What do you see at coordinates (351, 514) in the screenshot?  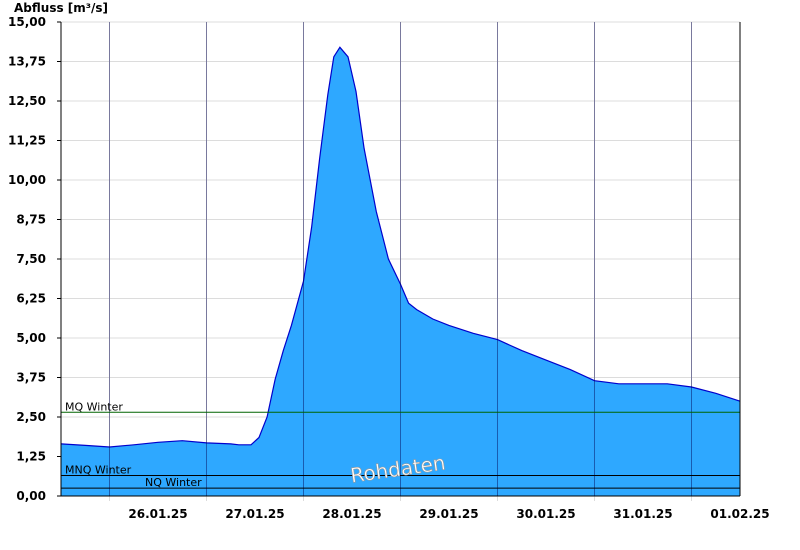 I see `x-tick-label: 28.01.25` at bounding box center [351, 514].